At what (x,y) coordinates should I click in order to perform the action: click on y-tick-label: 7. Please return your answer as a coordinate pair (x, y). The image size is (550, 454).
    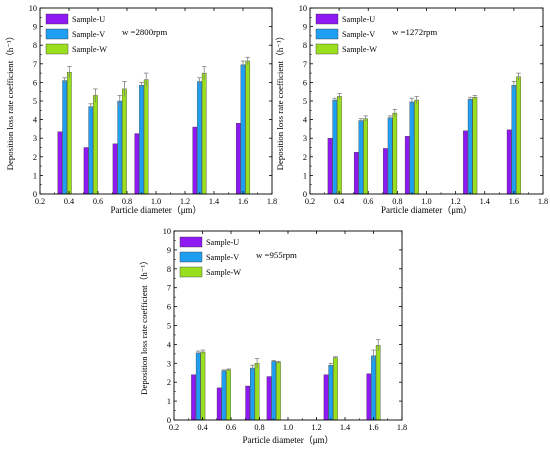
    Looking at the image, I should click on (305, 64).